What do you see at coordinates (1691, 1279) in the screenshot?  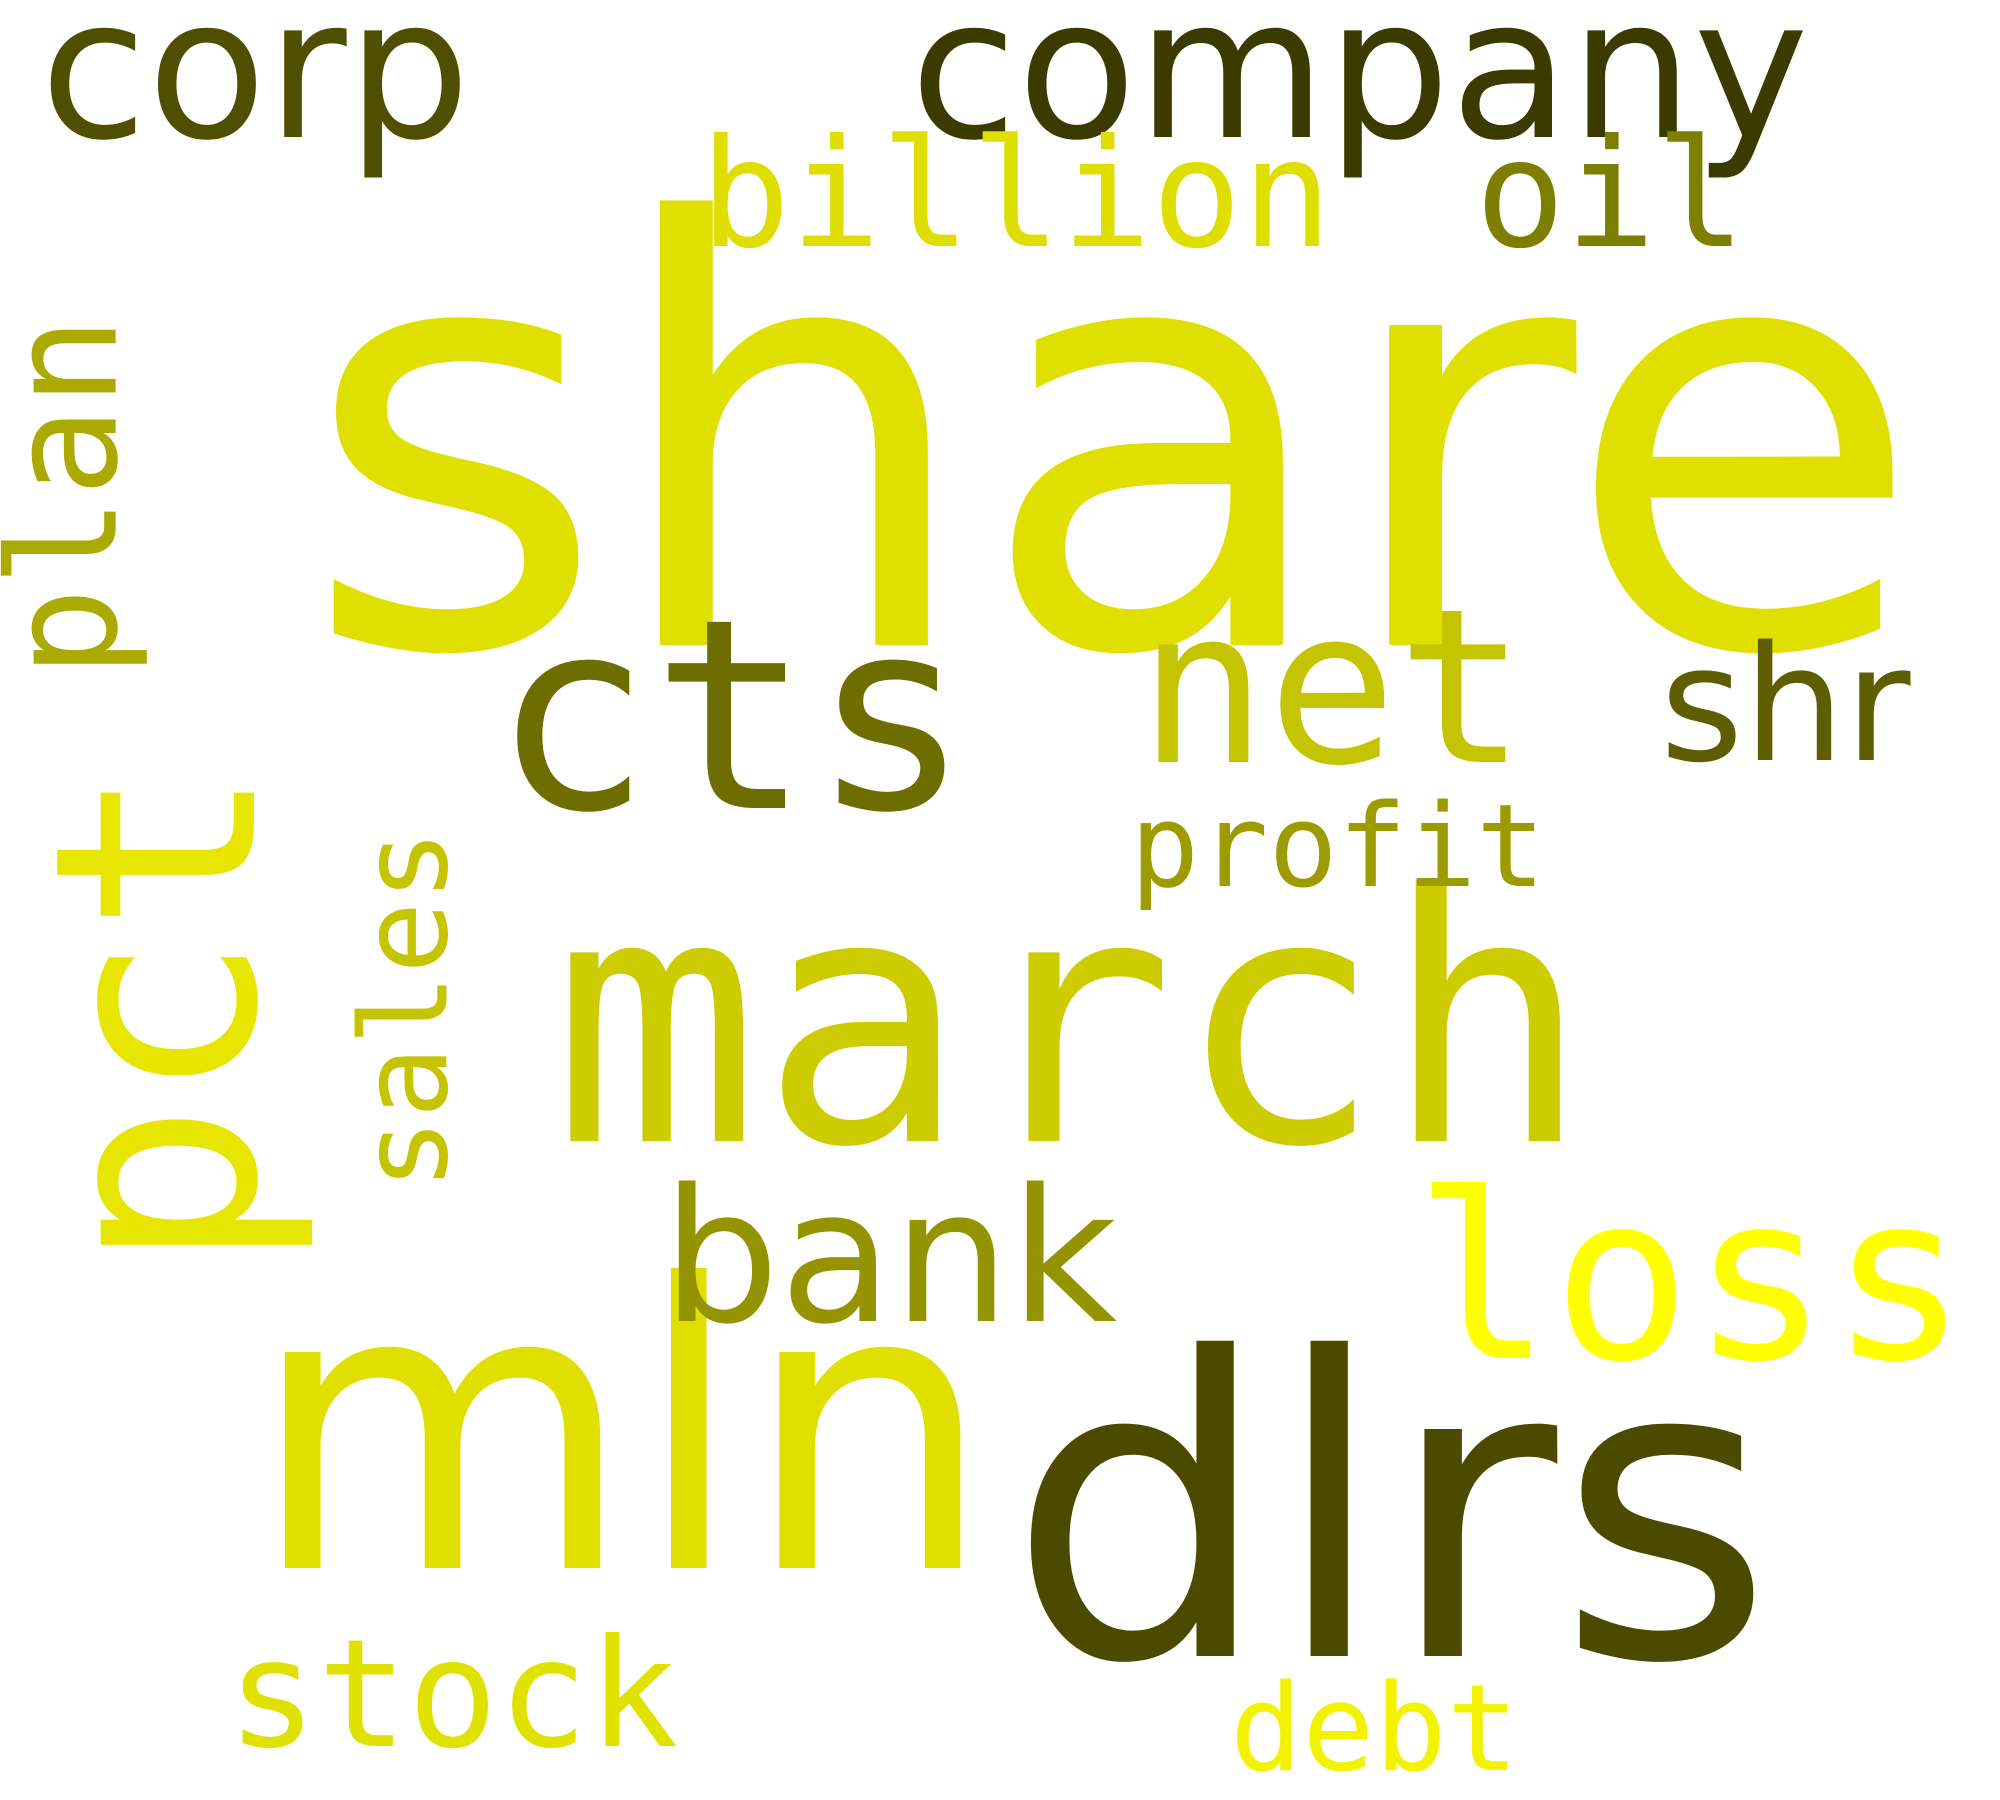 I see `word-loss: loss` at bounding box center [1691, 1279].